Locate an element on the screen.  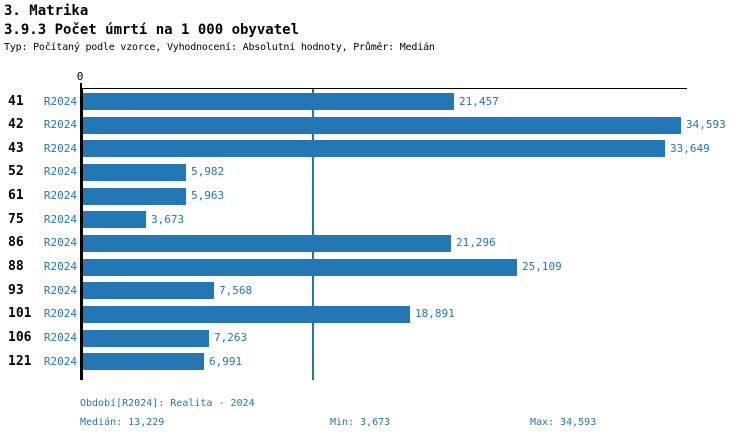
bar-value-label: 5,963 is located at coordinates (208, 196).